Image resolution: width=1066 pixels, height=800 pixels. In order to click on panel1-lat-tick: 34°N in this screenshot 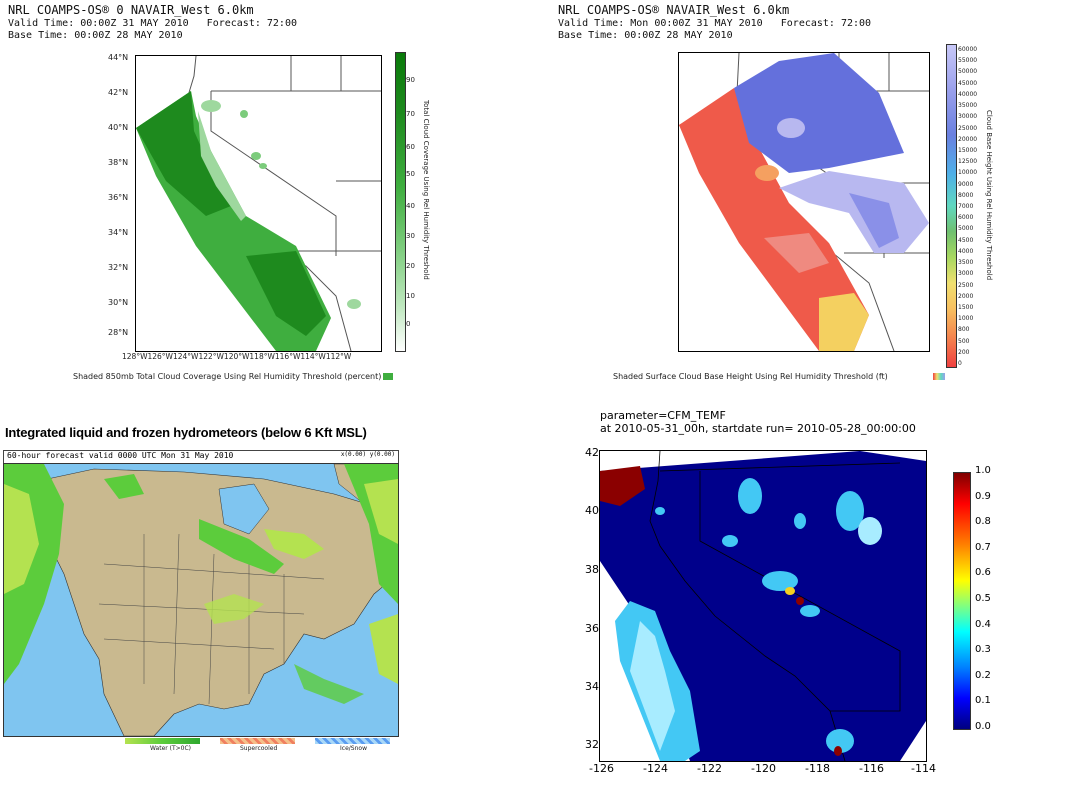, I will do `click(118, 232)`.